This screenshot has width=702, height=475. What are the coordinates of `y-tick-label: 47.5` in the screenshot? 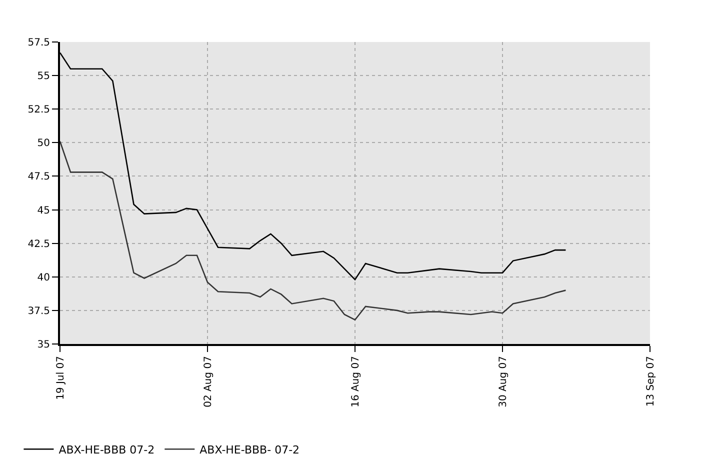 It's located at (39, 177).